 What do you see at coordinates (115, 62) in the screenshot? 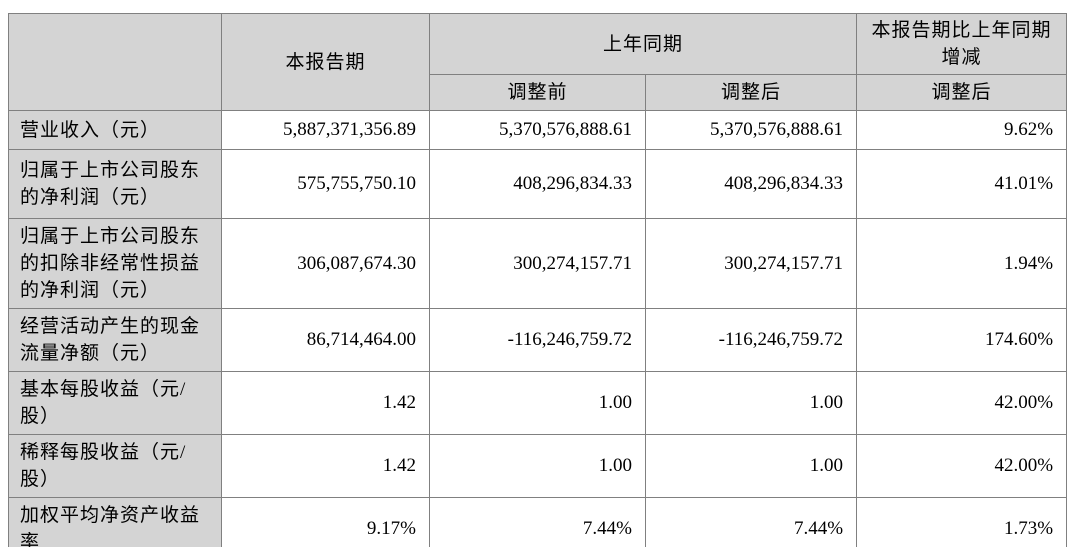
I see `corner-cell` at bounding box center [115, 62].